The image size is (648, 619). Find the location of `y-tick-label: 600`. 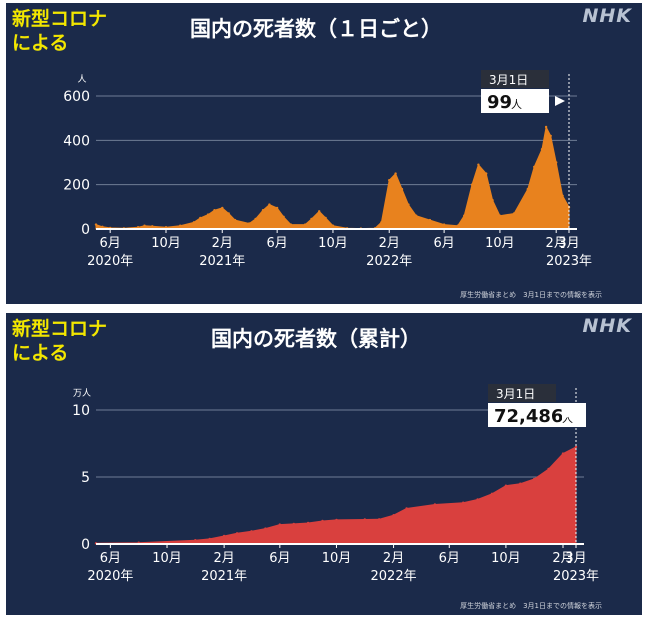

y-tick-label: 600 is located at coordinates (76, 97).